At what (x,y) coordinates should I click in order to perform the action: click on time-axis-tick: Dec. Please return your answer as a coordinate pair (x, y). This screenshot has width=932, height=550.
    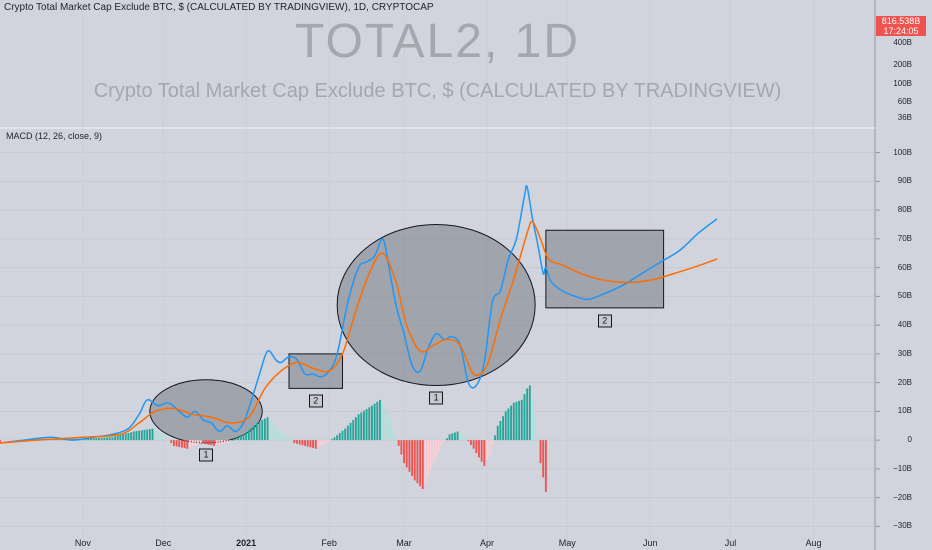
    Looking at the image, I should click on (163, 543).